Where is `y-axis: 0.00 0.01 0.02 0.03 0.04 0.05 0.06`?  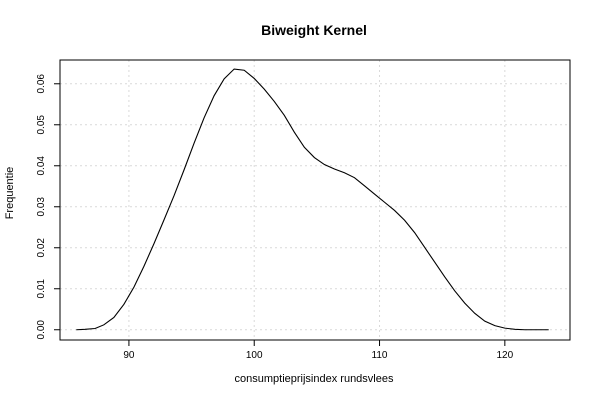 y-axis: 0.00 0.01 0.02 0.03 0.04 0.05 0.06 is located at coordinates (48, 207).